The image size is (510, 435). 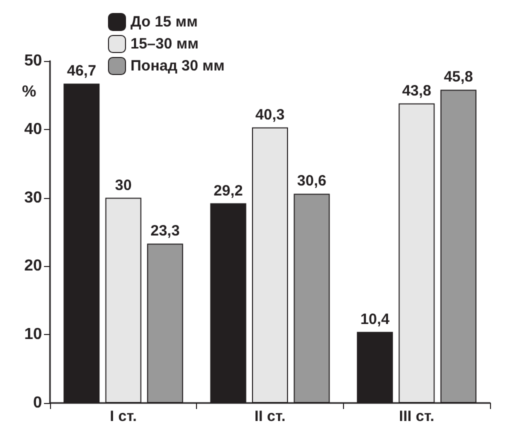 What do you see at coordinates (123, 416) in the screenshot?
I see `x-tick-label: I ст.` at bounding box center [123, 416].